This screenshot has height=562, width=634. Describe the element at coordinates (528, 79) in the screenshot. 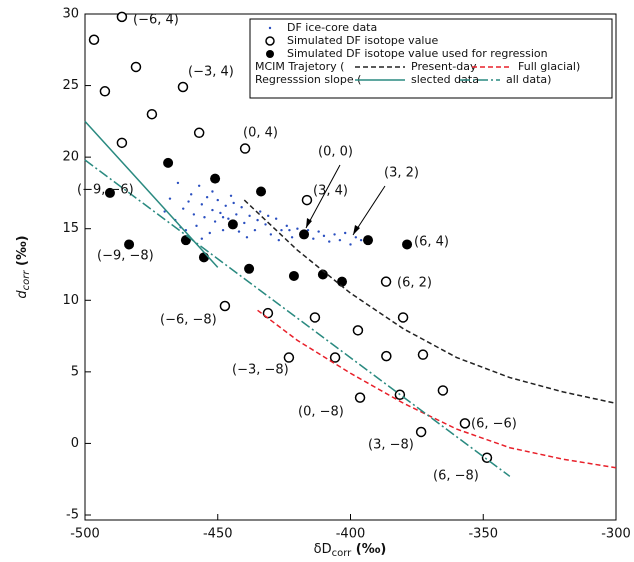

I see `legend-label: all data)` at that location.